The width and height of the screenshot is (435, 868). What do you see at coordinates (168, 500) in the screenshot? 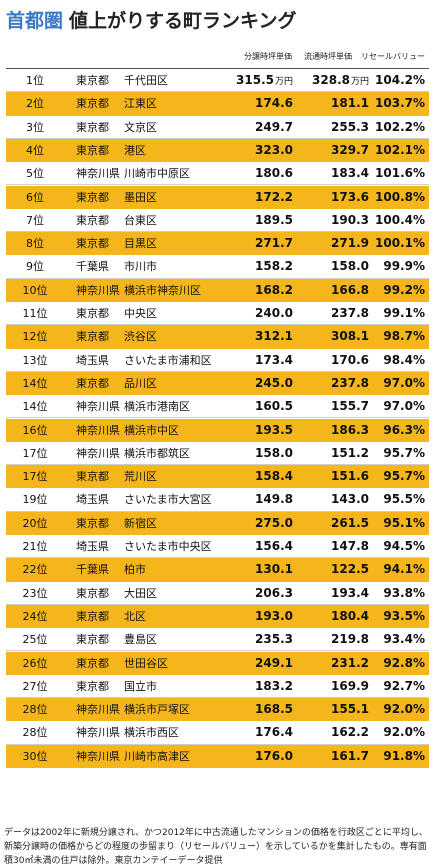
I see `city-cell: さいたま市大宮区` at bounding box center [168, 500].